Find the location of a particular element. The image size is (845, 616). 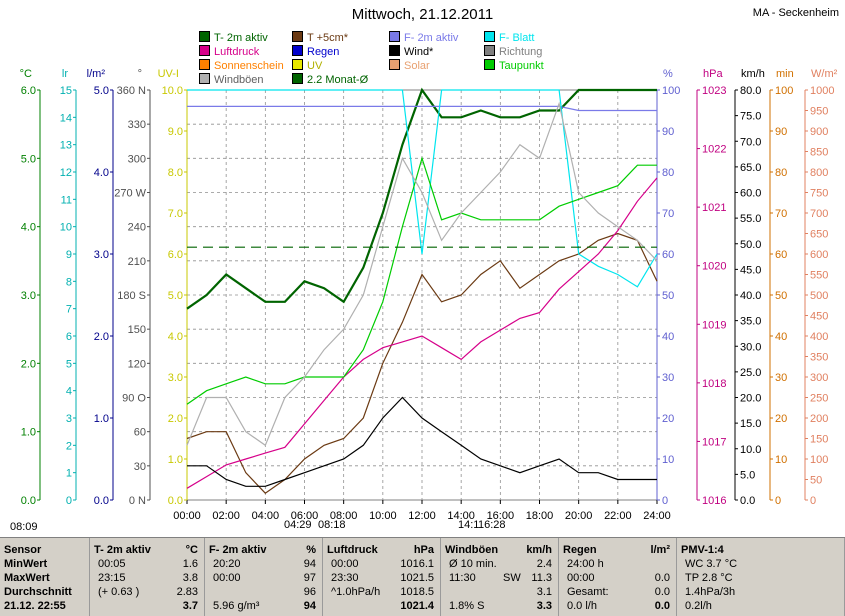

table-cell-value: 96 is located at coordinates (309, 592).